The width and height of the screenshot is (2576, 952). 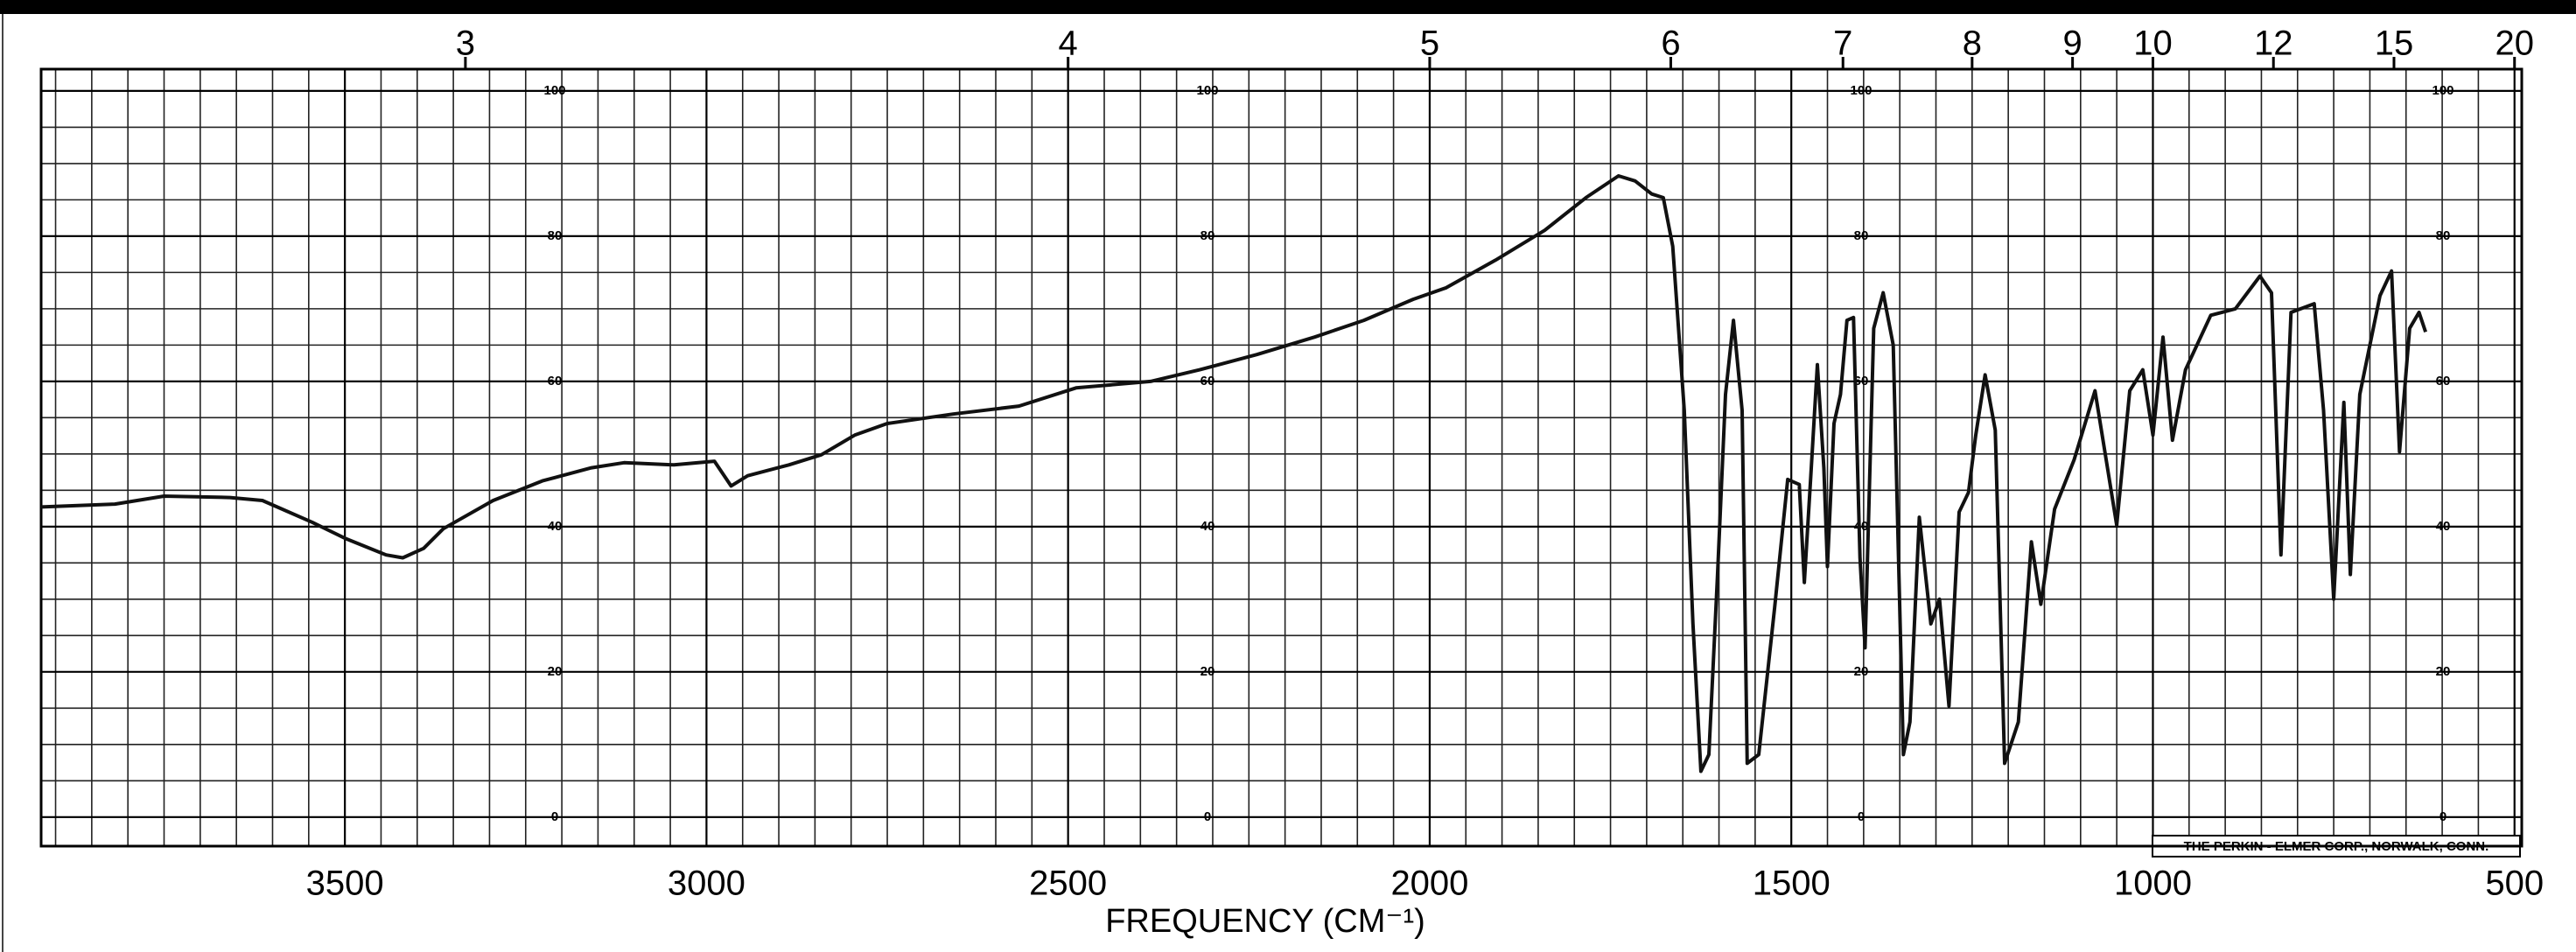 What do you see at coordinates (465, 43) in the screenshot?
I see `top-tick-label: 3` at bounding box center [465, 43].